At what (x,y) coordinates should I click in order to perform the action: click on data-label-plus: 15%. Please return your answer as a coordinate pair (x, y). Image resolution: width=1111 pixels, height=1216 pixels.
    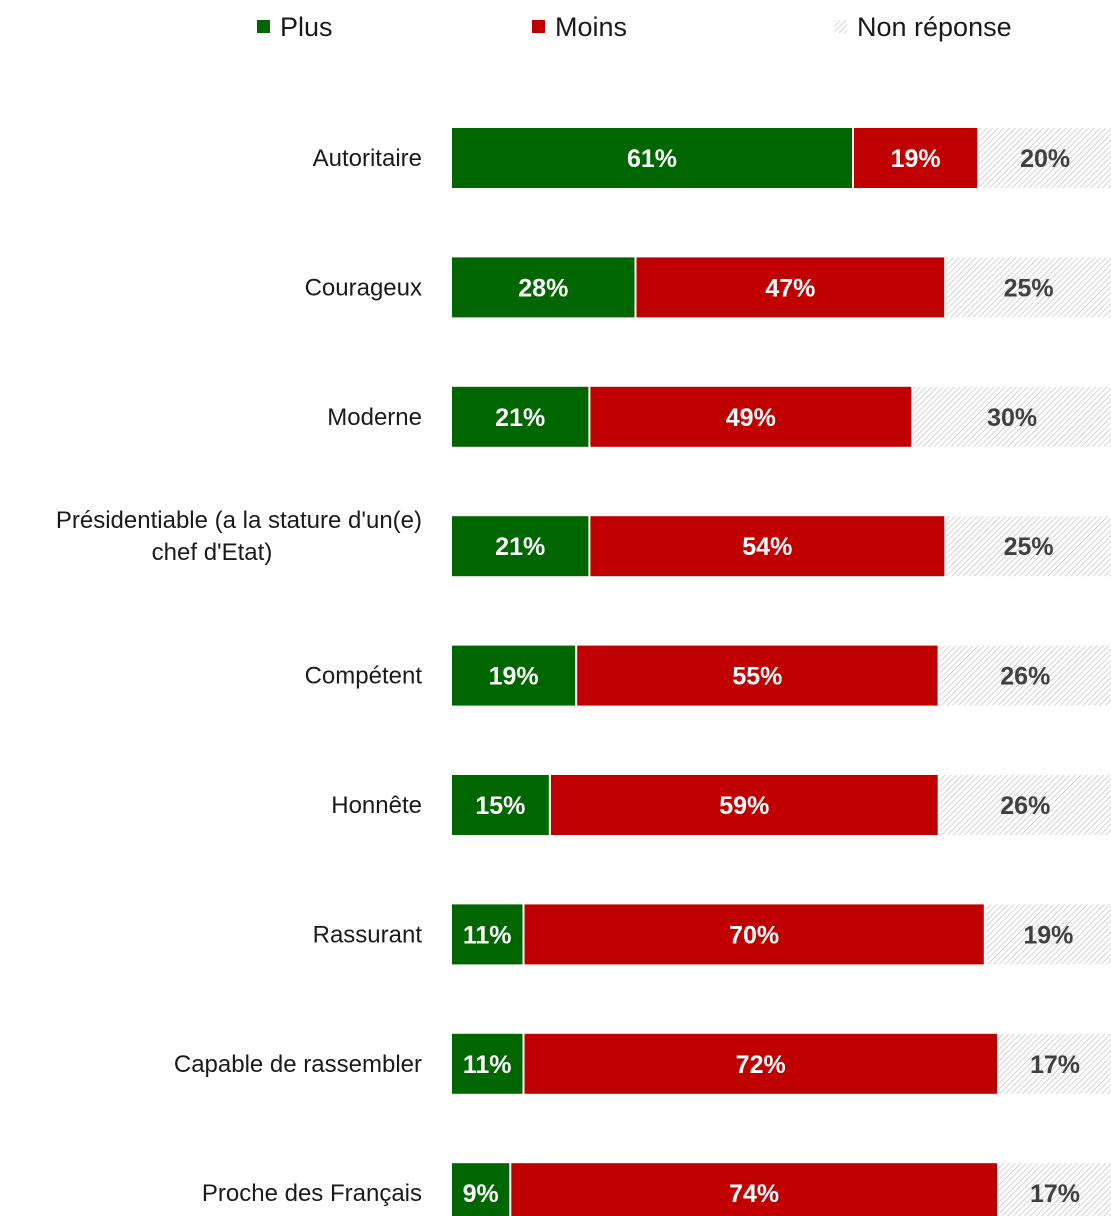
    Looking at the image, I should click on (500, 806).